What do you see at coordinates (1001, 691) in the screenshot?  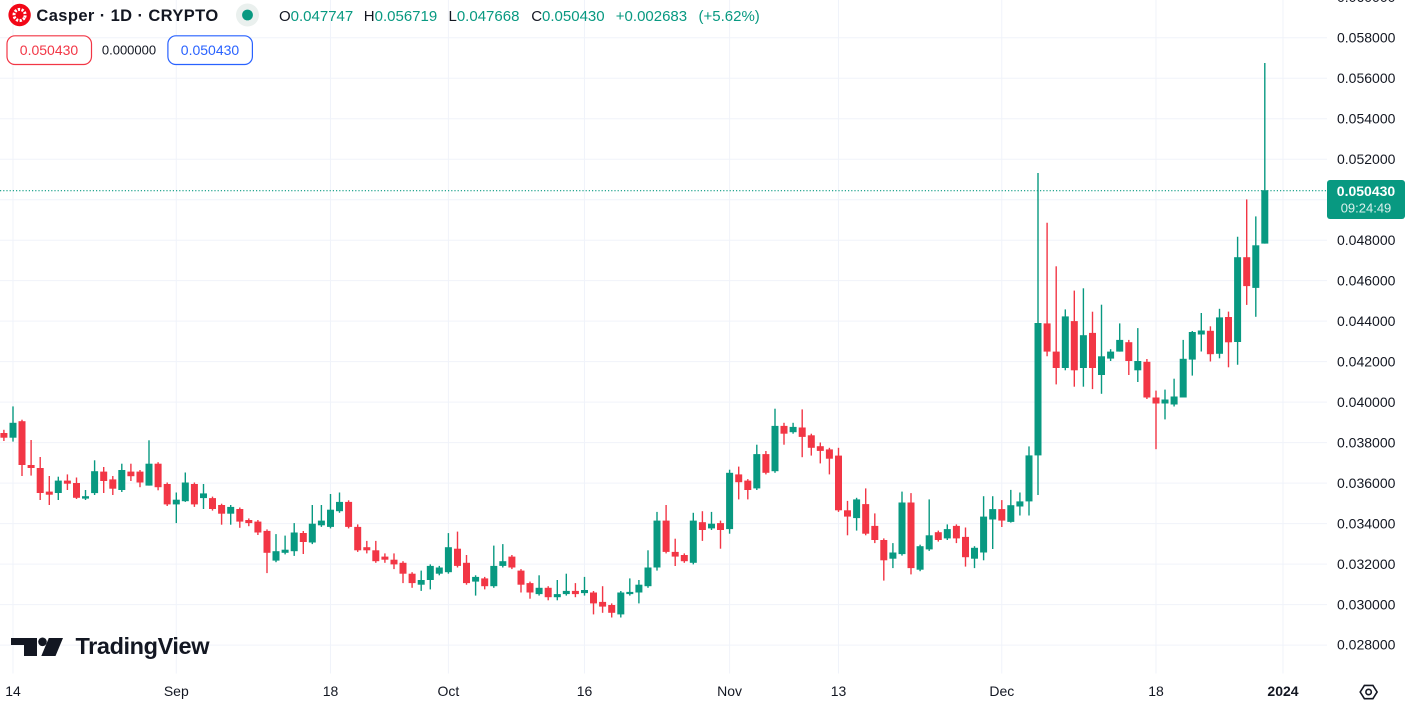 I see `svg-text: Dec` at bounding box center [1001, 691].